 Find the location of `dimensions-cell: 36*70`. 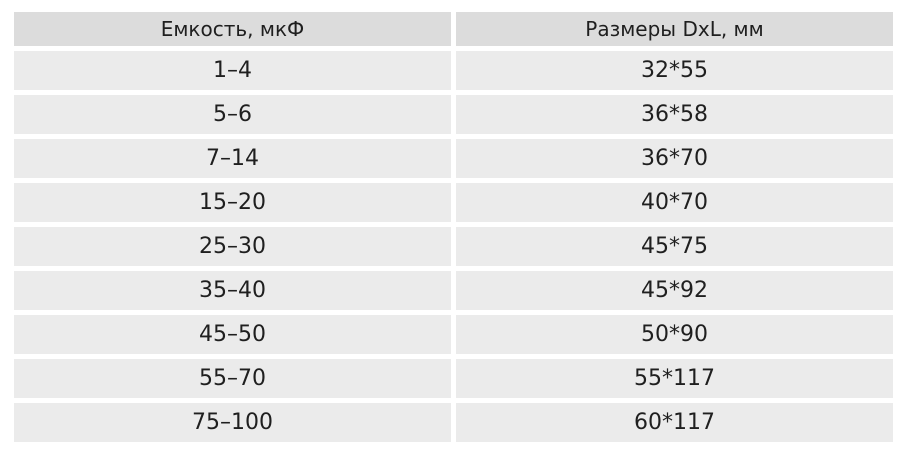

dimensions-cell: 36*70 is located at coordinates (674, 158).